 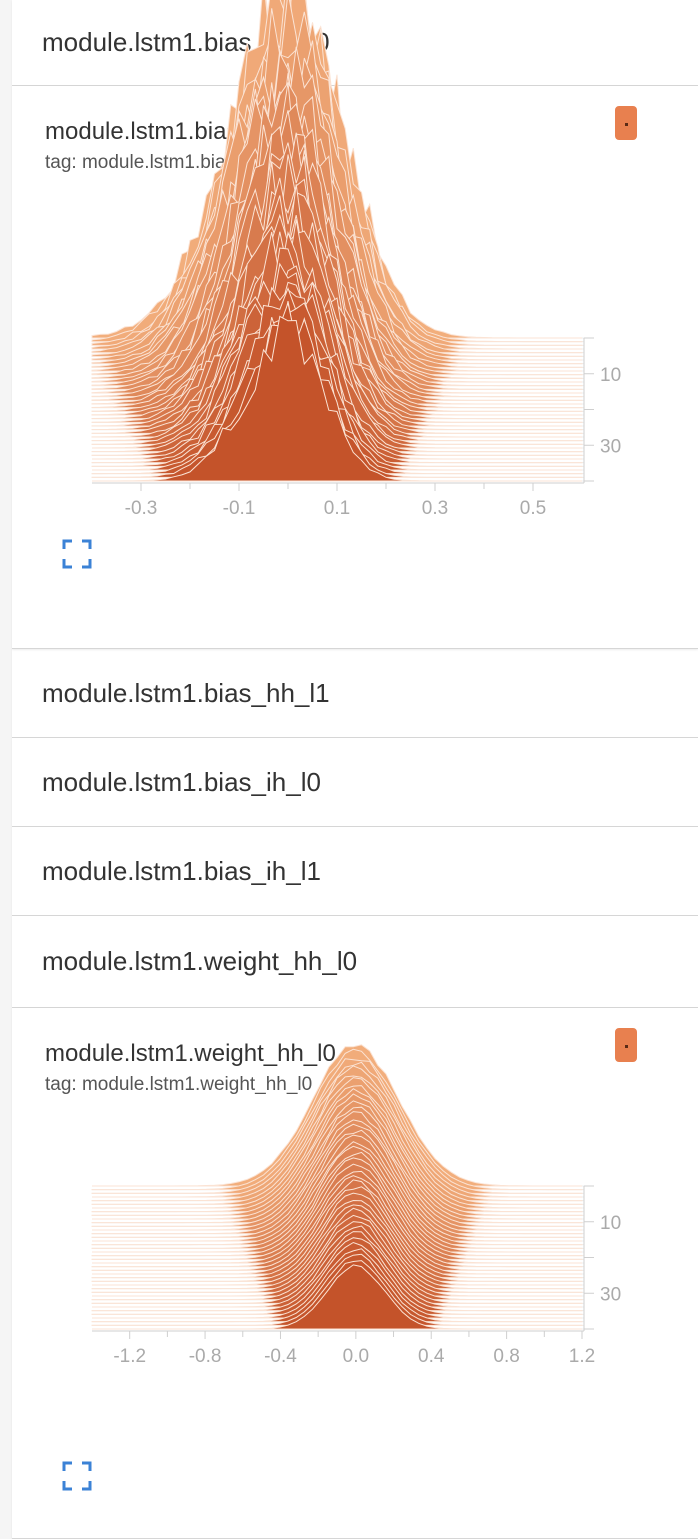 What do you see at coordinates (506, 1356) in the screenshot?
I see `x-tick-label: 0.8` at bounding box center [506, 1356].